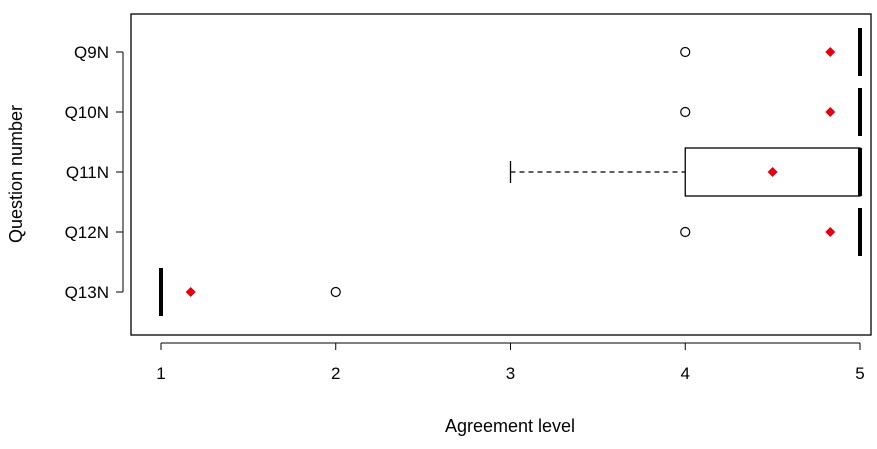  What do you see at coordinates (771, 52) in the screenshot?
I see `box-q9n` at bounding box center [771, 52].